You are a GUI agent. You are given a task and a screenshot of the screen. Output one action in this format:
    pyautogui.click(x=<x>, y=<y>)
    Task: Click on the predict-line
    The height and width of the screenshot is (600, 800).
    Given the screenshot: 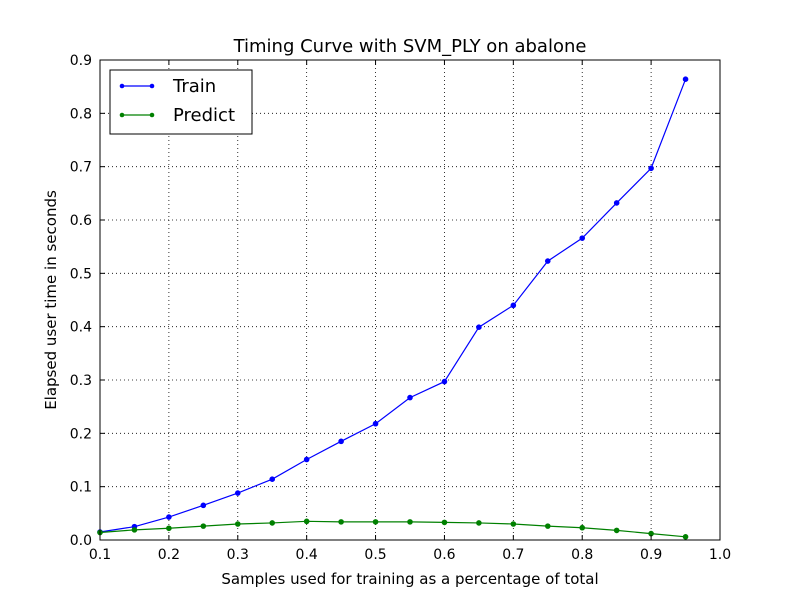 What is the action you would take?
    pyautogui.click(x=392, y=529)
    